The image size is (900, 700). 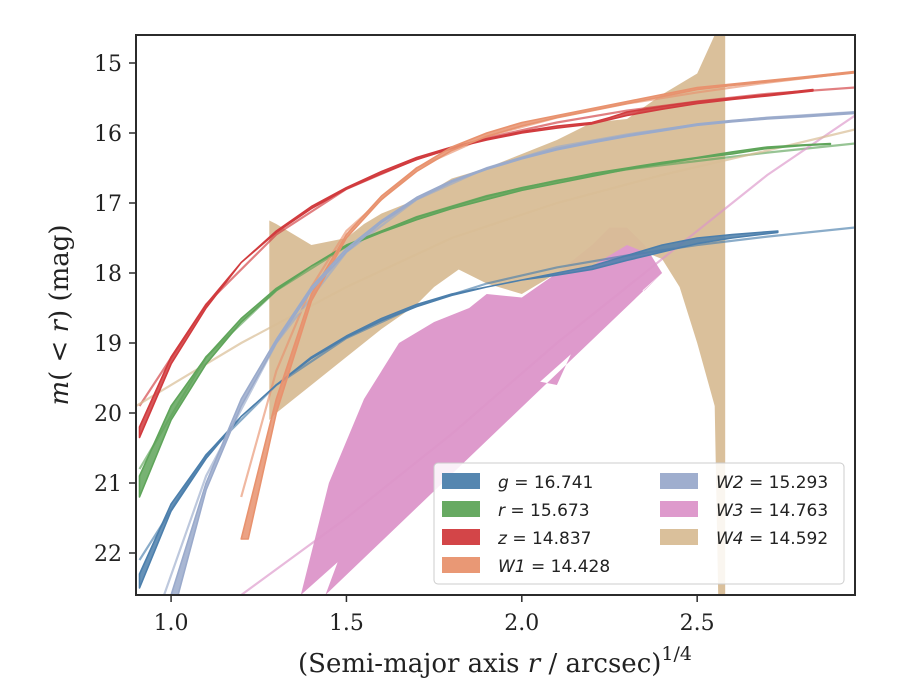 What do you see at coordinates (461, 509) in the screenshot?
I see `legend-swatch-r` at bounding box center [461, 509].